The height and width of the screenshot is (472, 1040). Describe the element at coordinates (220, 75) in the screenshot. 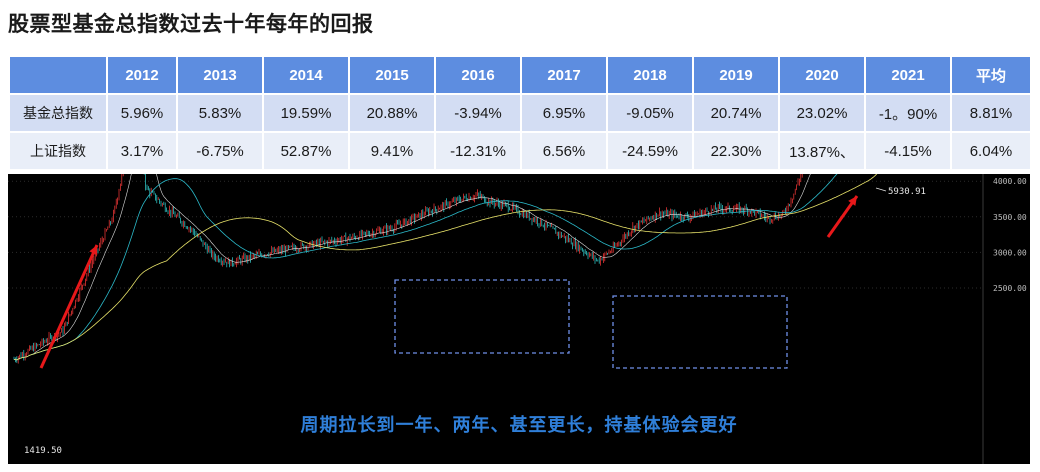

I see `header-cell-2013: 2013` at that location.